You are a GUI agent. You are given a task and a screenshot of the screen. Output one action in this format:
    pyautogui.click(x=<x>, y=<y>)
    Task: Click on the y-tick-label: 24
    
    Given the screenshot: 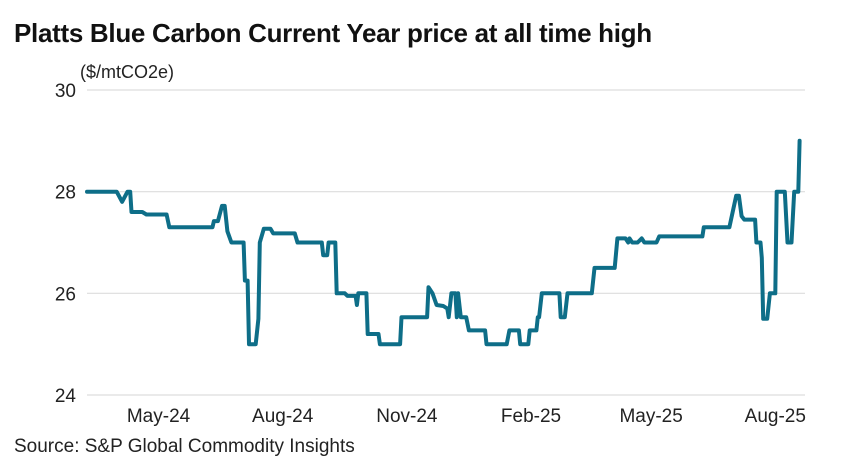 What is the action you would take?
    pyautogui.click(x=66, y=396)
    